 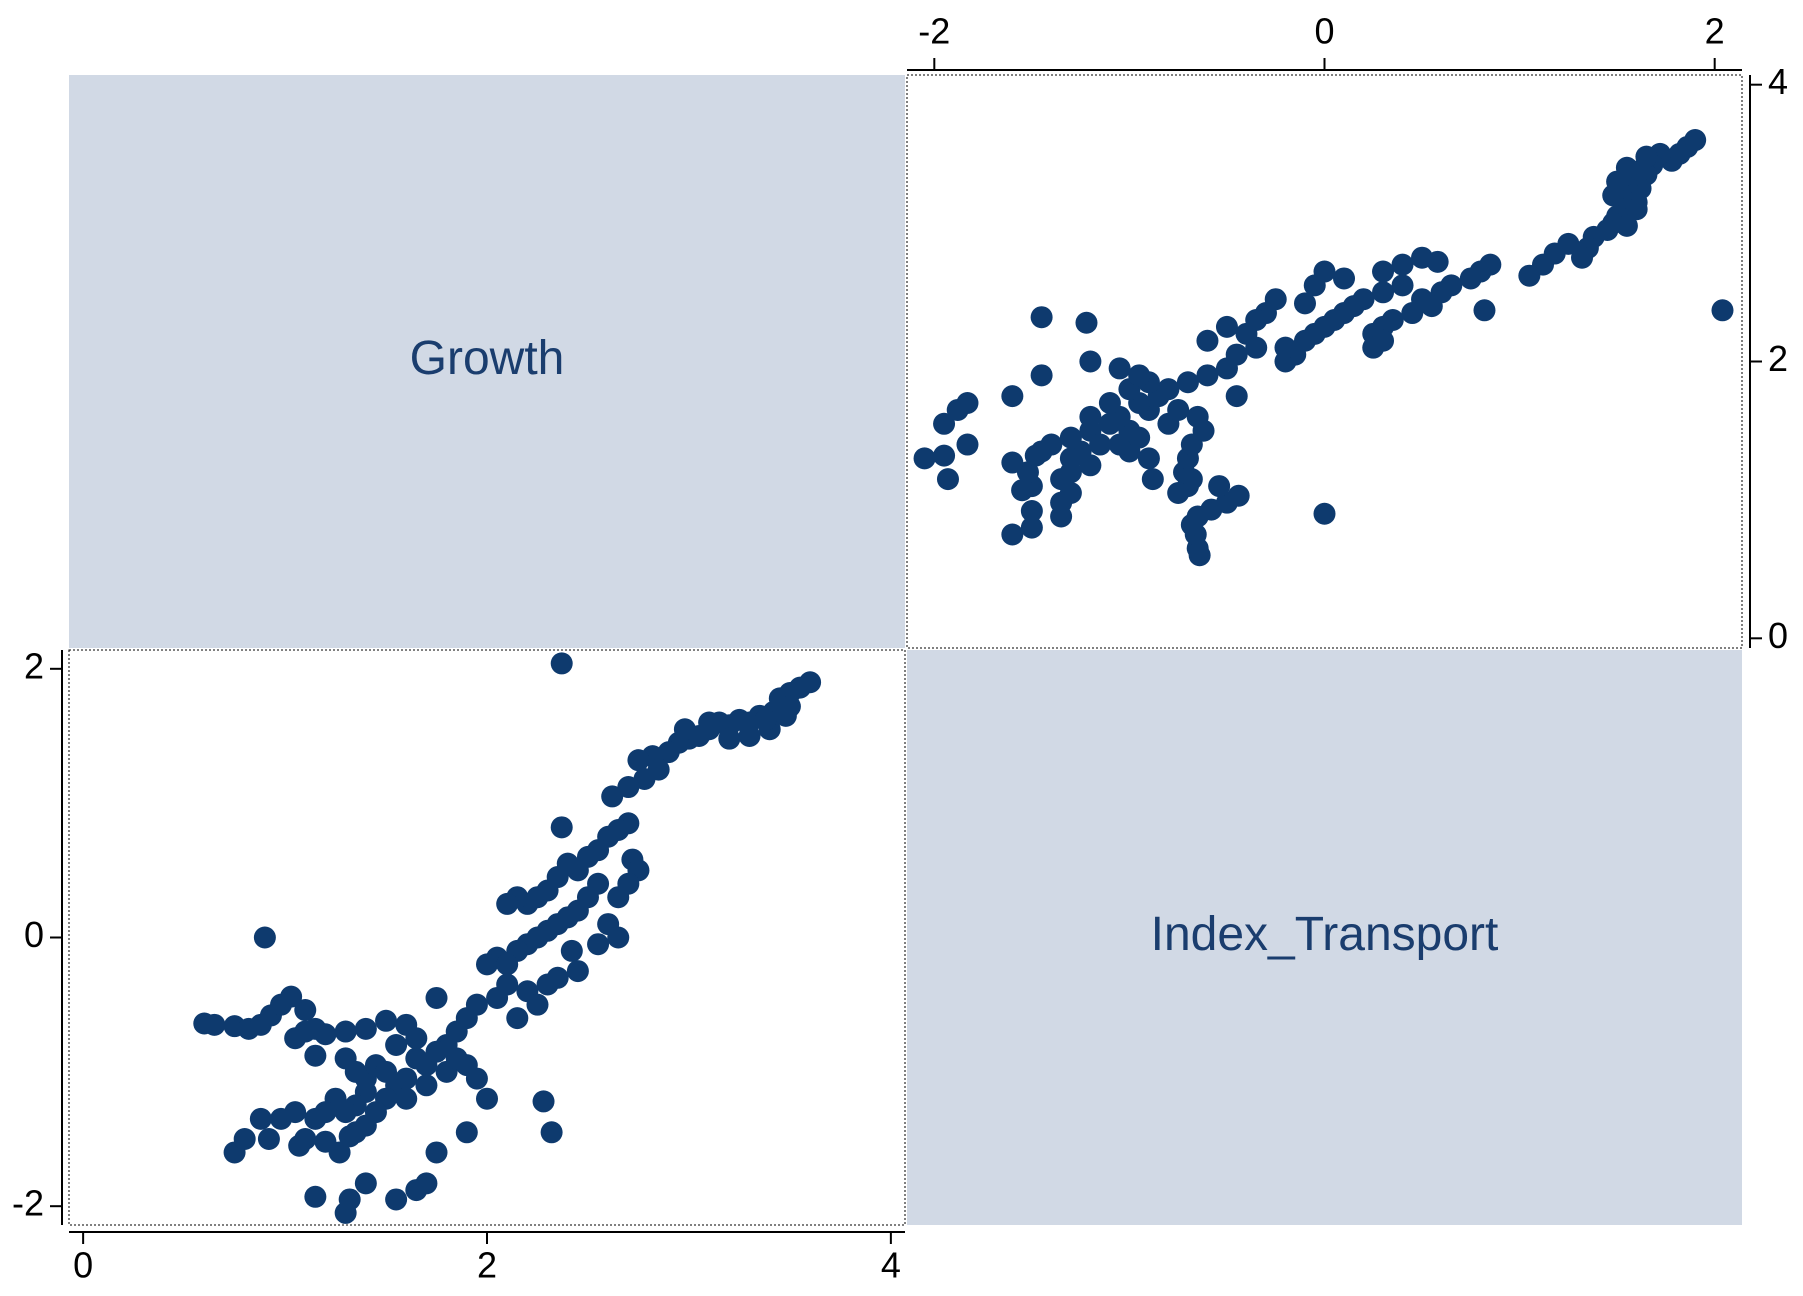 I want to click on variable-label: Growth, so click(x=487, y=358).